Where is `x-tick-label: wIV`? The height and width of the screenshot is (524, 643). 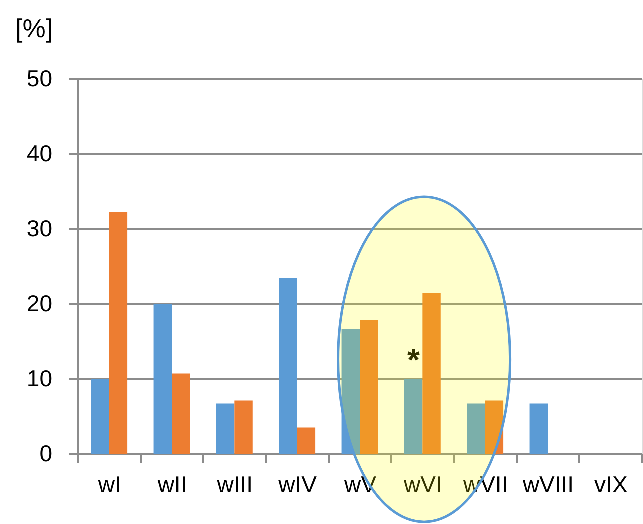
x-tick-label: wIV is located at coordinates (298, 485).